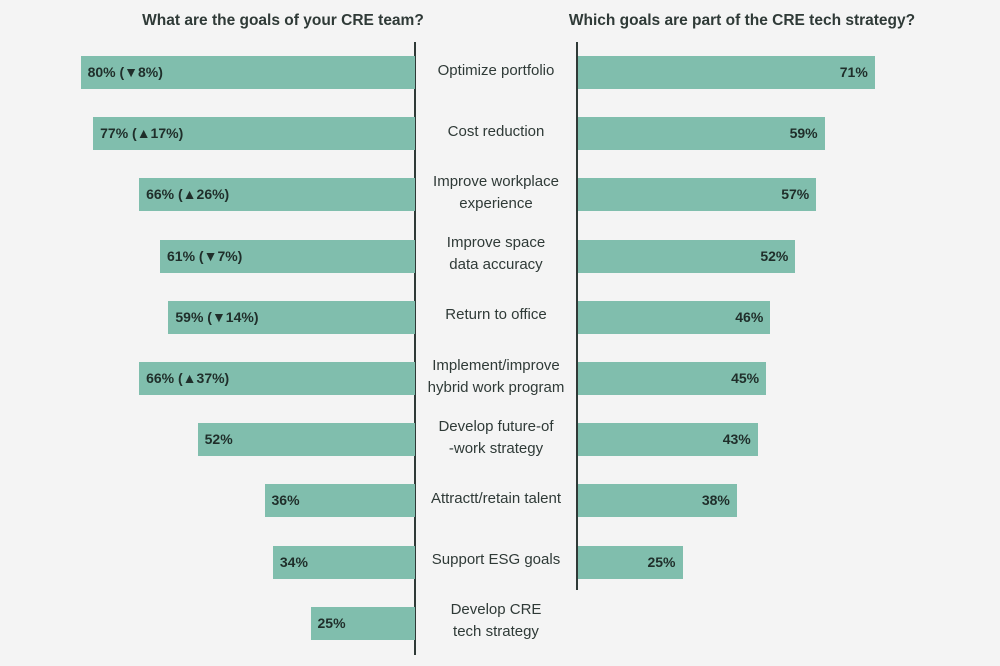  I want to click on category-label: Improve space data accuracy, so click(496, 254).